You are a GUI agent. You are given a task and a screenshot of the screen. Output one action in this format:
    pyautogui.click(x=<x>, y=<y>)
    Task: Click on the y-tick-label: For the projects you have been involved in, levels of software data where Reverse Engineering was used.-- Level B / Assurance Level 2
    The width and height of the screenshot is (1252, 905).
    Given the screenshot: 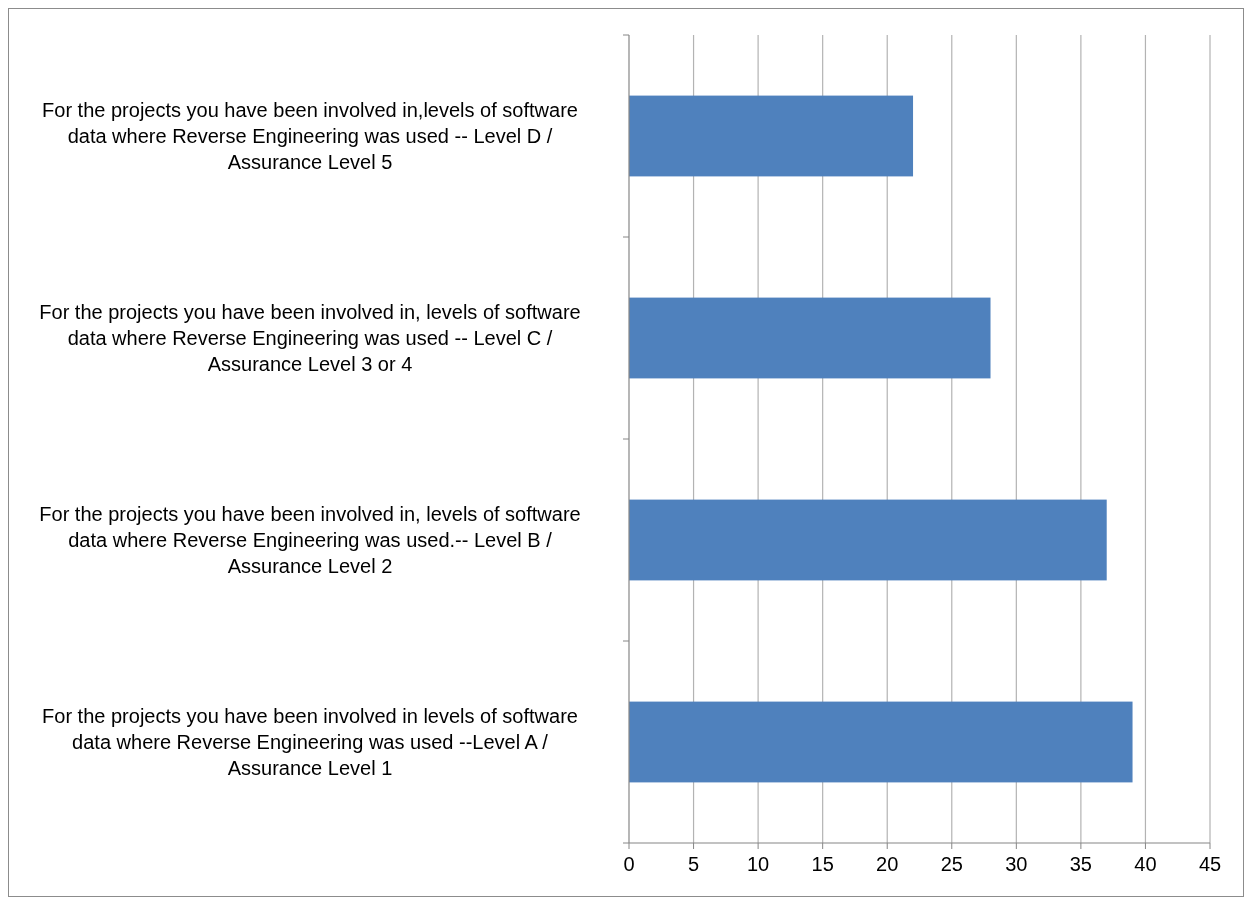 What is the action you would take?
    pyautogui.click(x=310, y=540)
    